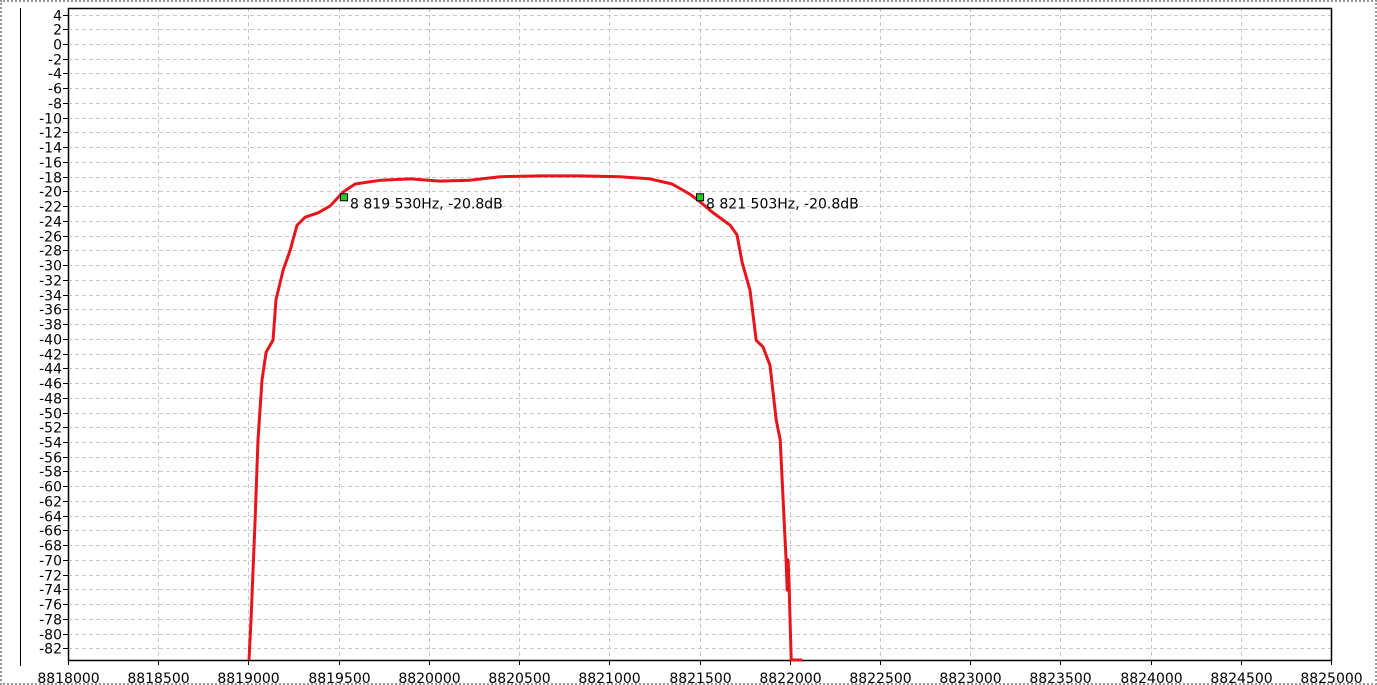 This screenshot has width=1377, height=685. Describe the element at coordinates (50, 636) in the screenshot. I see `y-tick-label: -80` at that location.